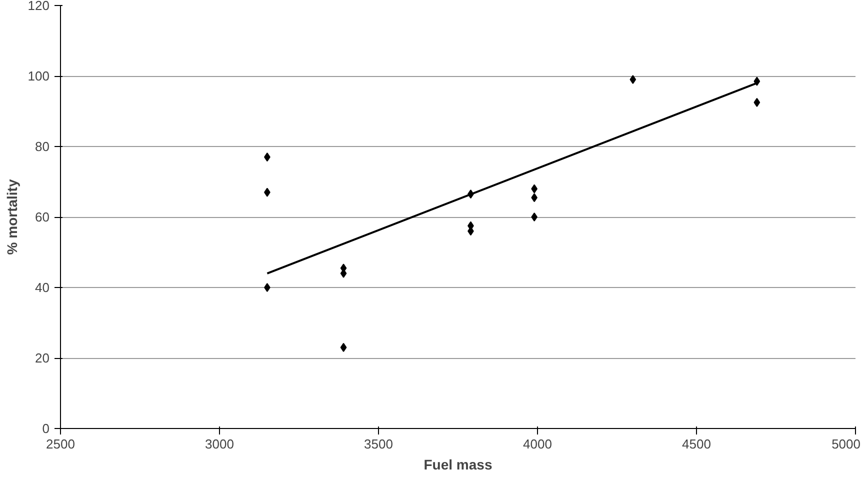 The image size is (863, 478). What do you see at coordinates (42, 358) in the screenshot?
I see `y-tick-label: 20` at bounding box center [42, 358].